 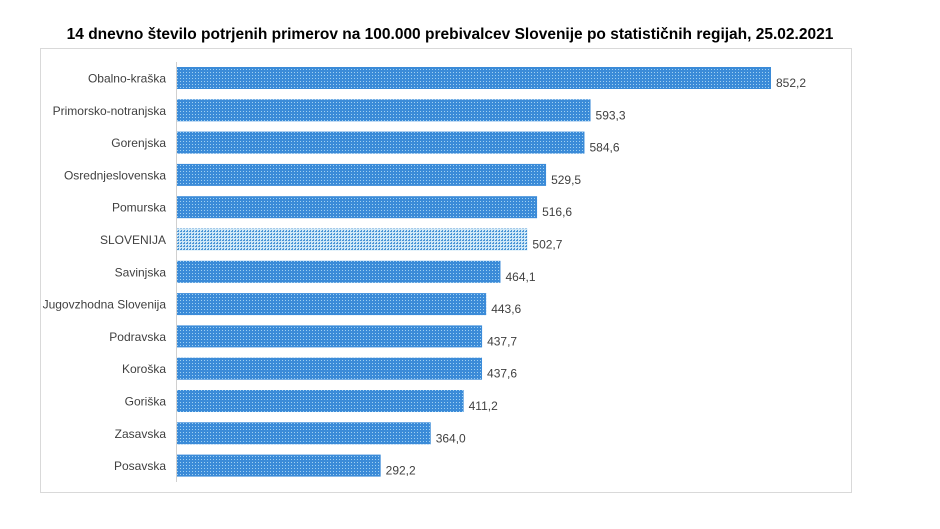 What do you see at coordinates (451, 438) in the screenshot?
I see `data-label: 364,0` at bounding box center [451, 438].